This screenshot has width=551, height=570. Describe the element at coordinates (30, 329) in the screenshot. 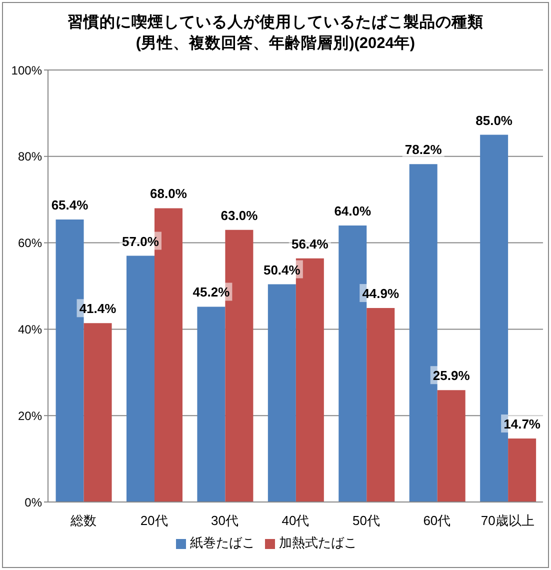

I see `y-tick-label: 40%` at that location.